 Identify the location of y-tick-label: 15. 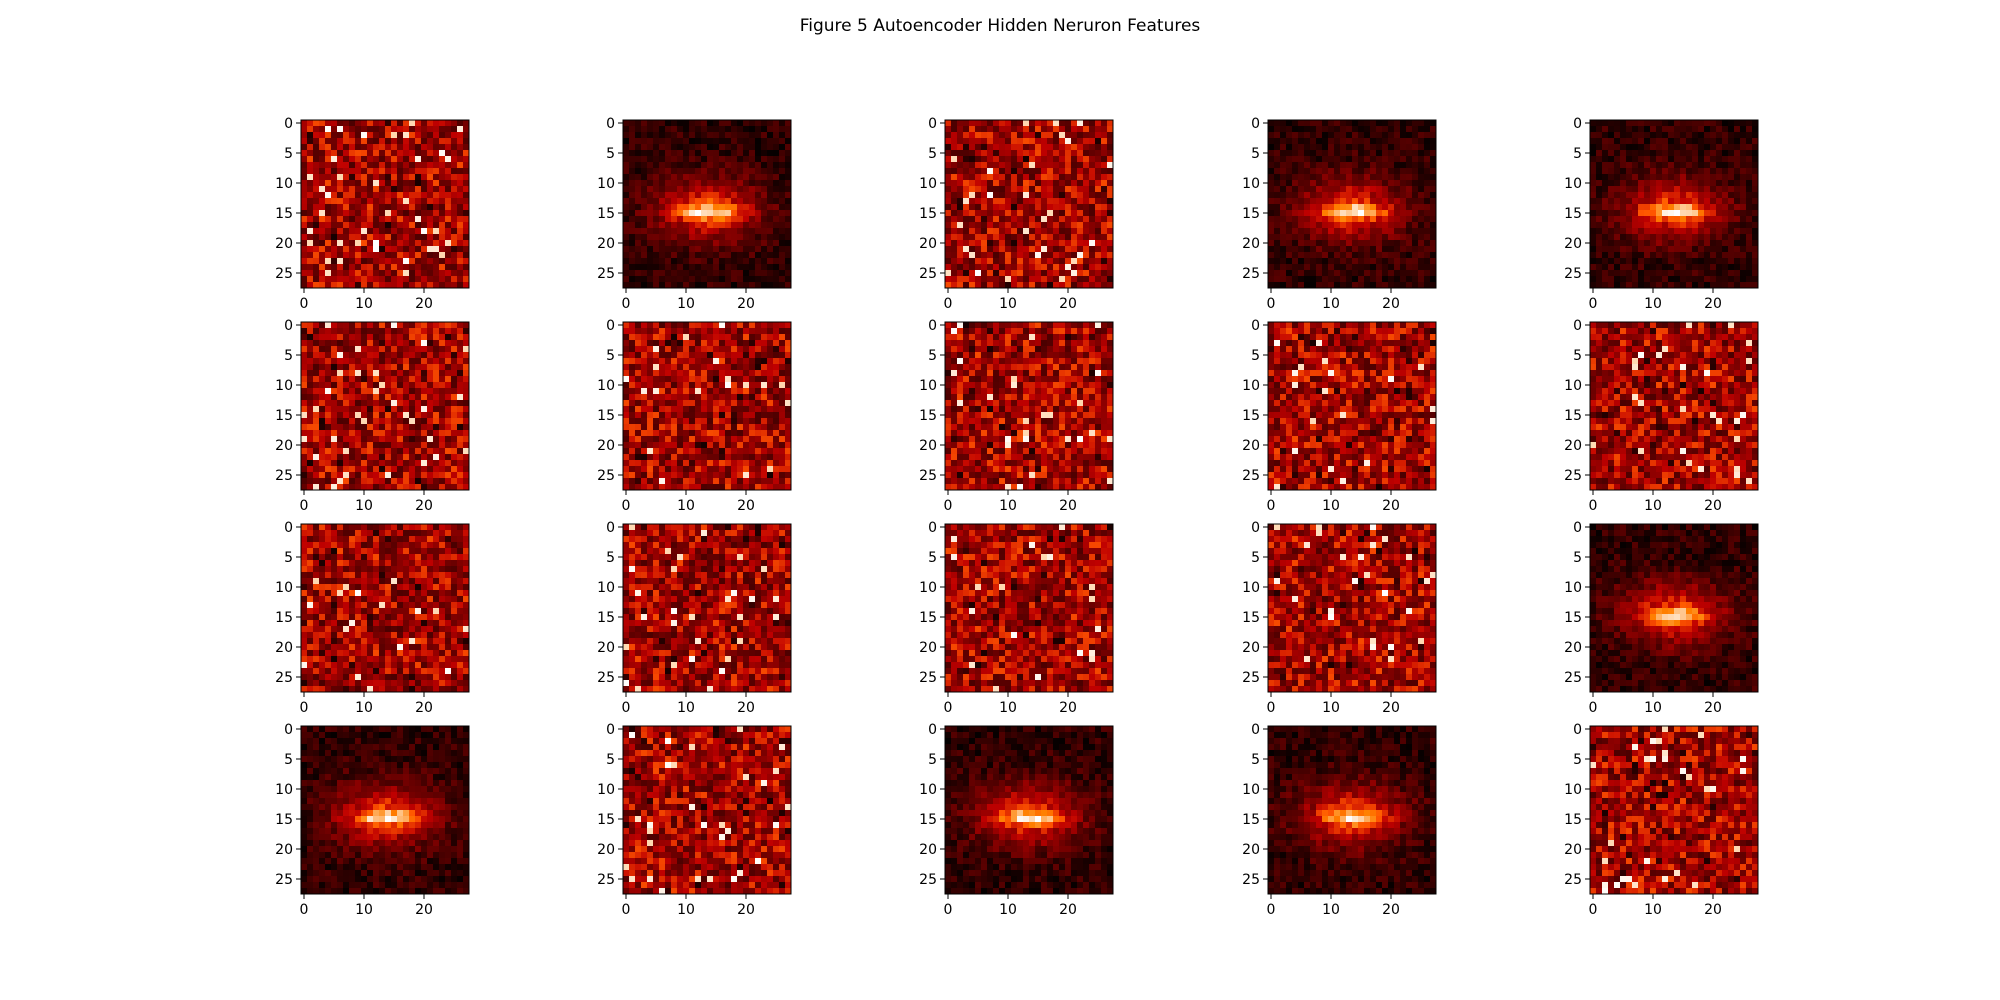
(1251, 214).